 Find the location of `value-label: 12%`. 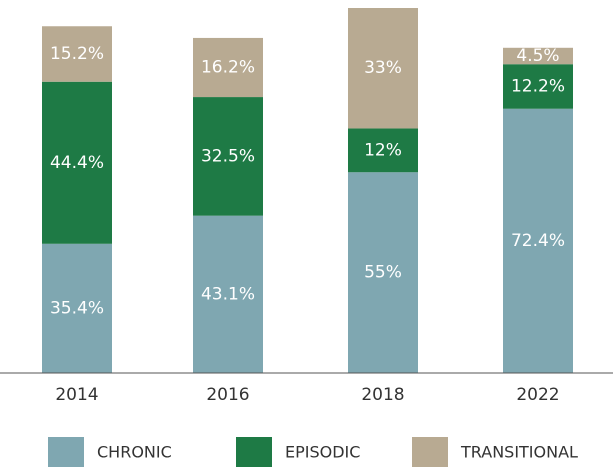

value-label: 12% is located at coordinates (383, 150).